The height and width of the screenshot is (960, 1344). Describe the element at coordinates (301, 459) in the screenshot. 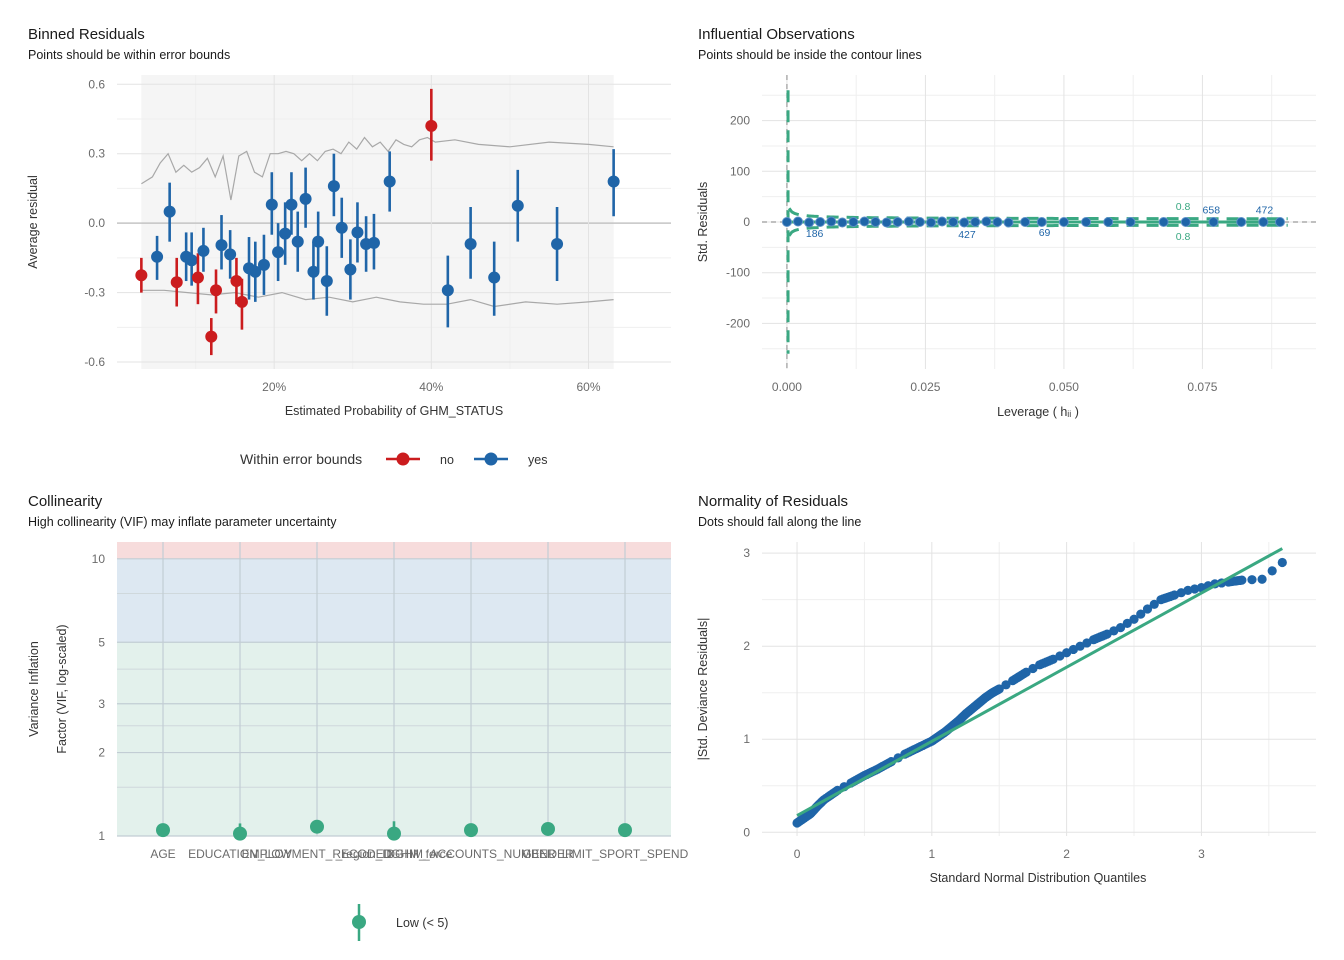

I see `binned-legend-title: Within error bounds` at that location.